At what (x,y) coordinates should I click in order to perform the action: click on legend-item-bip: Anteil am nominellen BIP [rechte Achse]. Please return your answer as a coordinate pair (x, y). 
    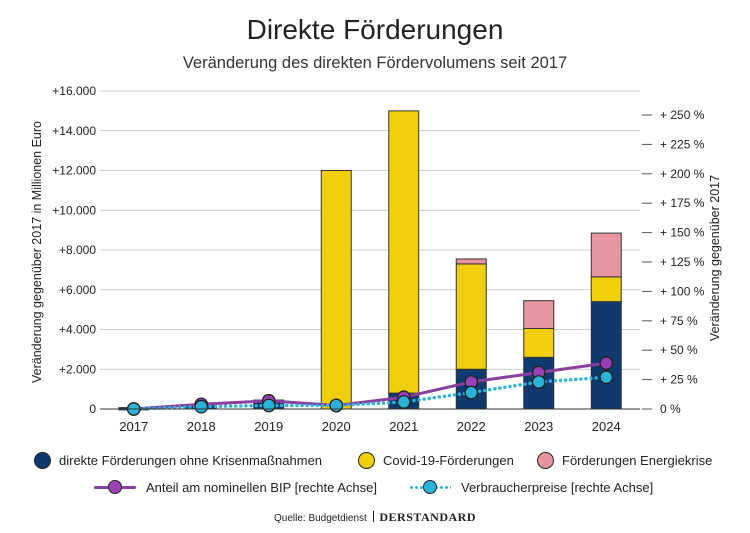
    Looking at the image, I should click on (234, 487).